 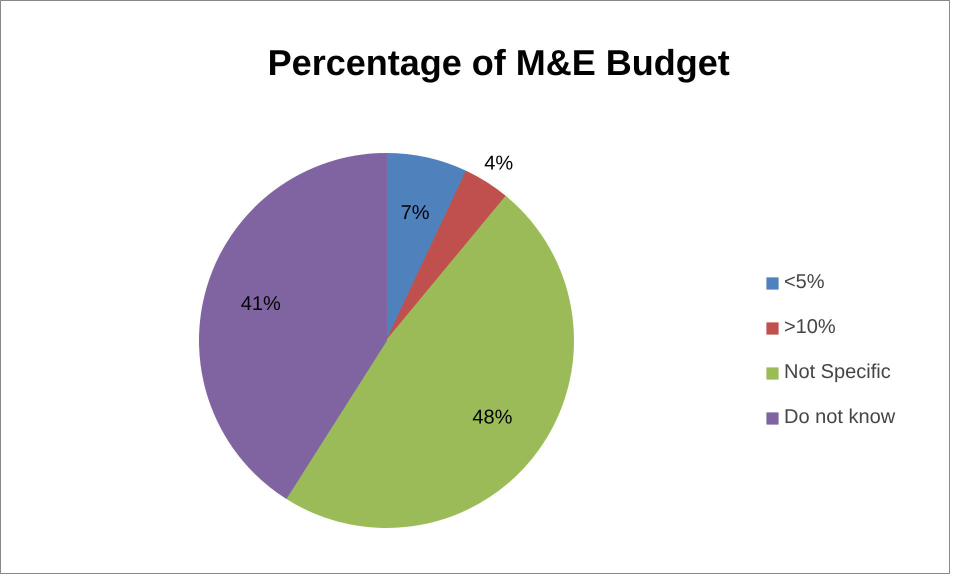 I want to click on data-label: 4%, so click(x=499, y=163).